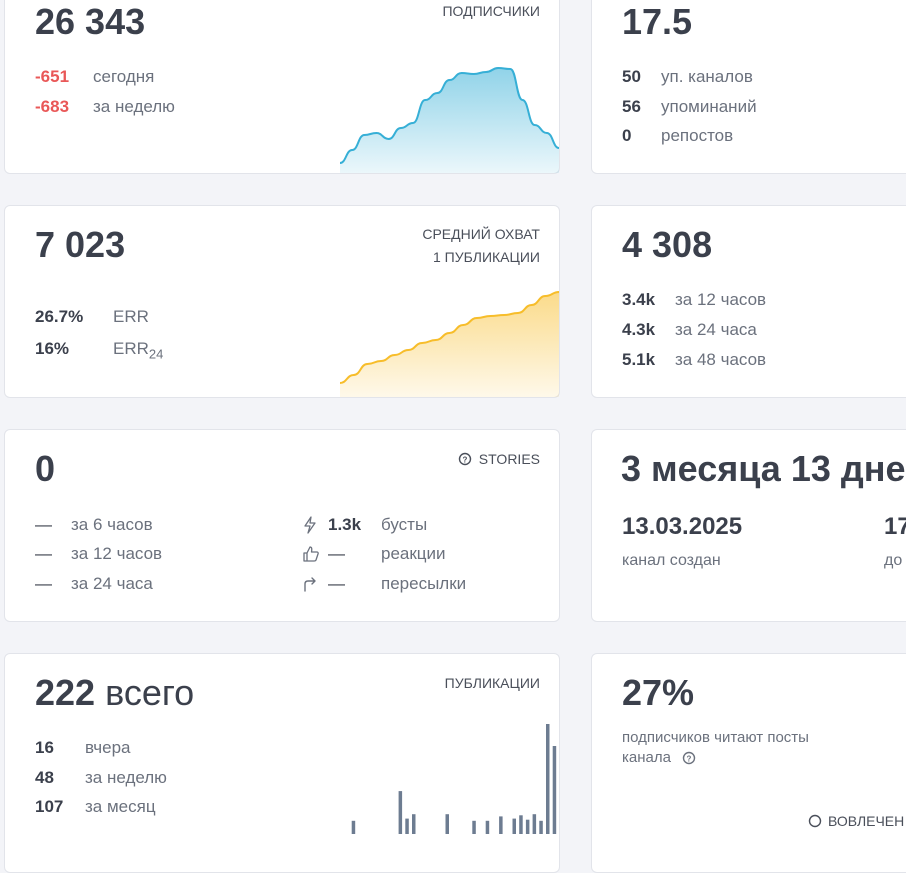 This screenshot has height=873, width=906. What do you see at coordinates (156, 354) in the screenshot?
I see `subscript: 24` at bounding box center [156, 354].